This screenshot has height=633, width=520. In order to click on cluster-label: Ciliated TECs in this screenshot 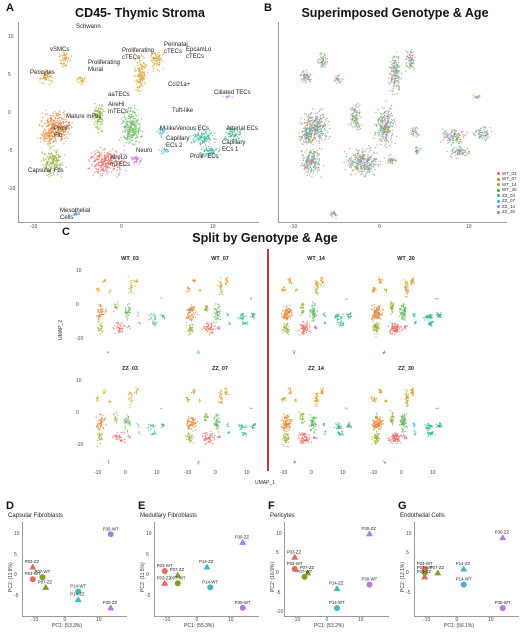, I will do `click(232, 93)`.